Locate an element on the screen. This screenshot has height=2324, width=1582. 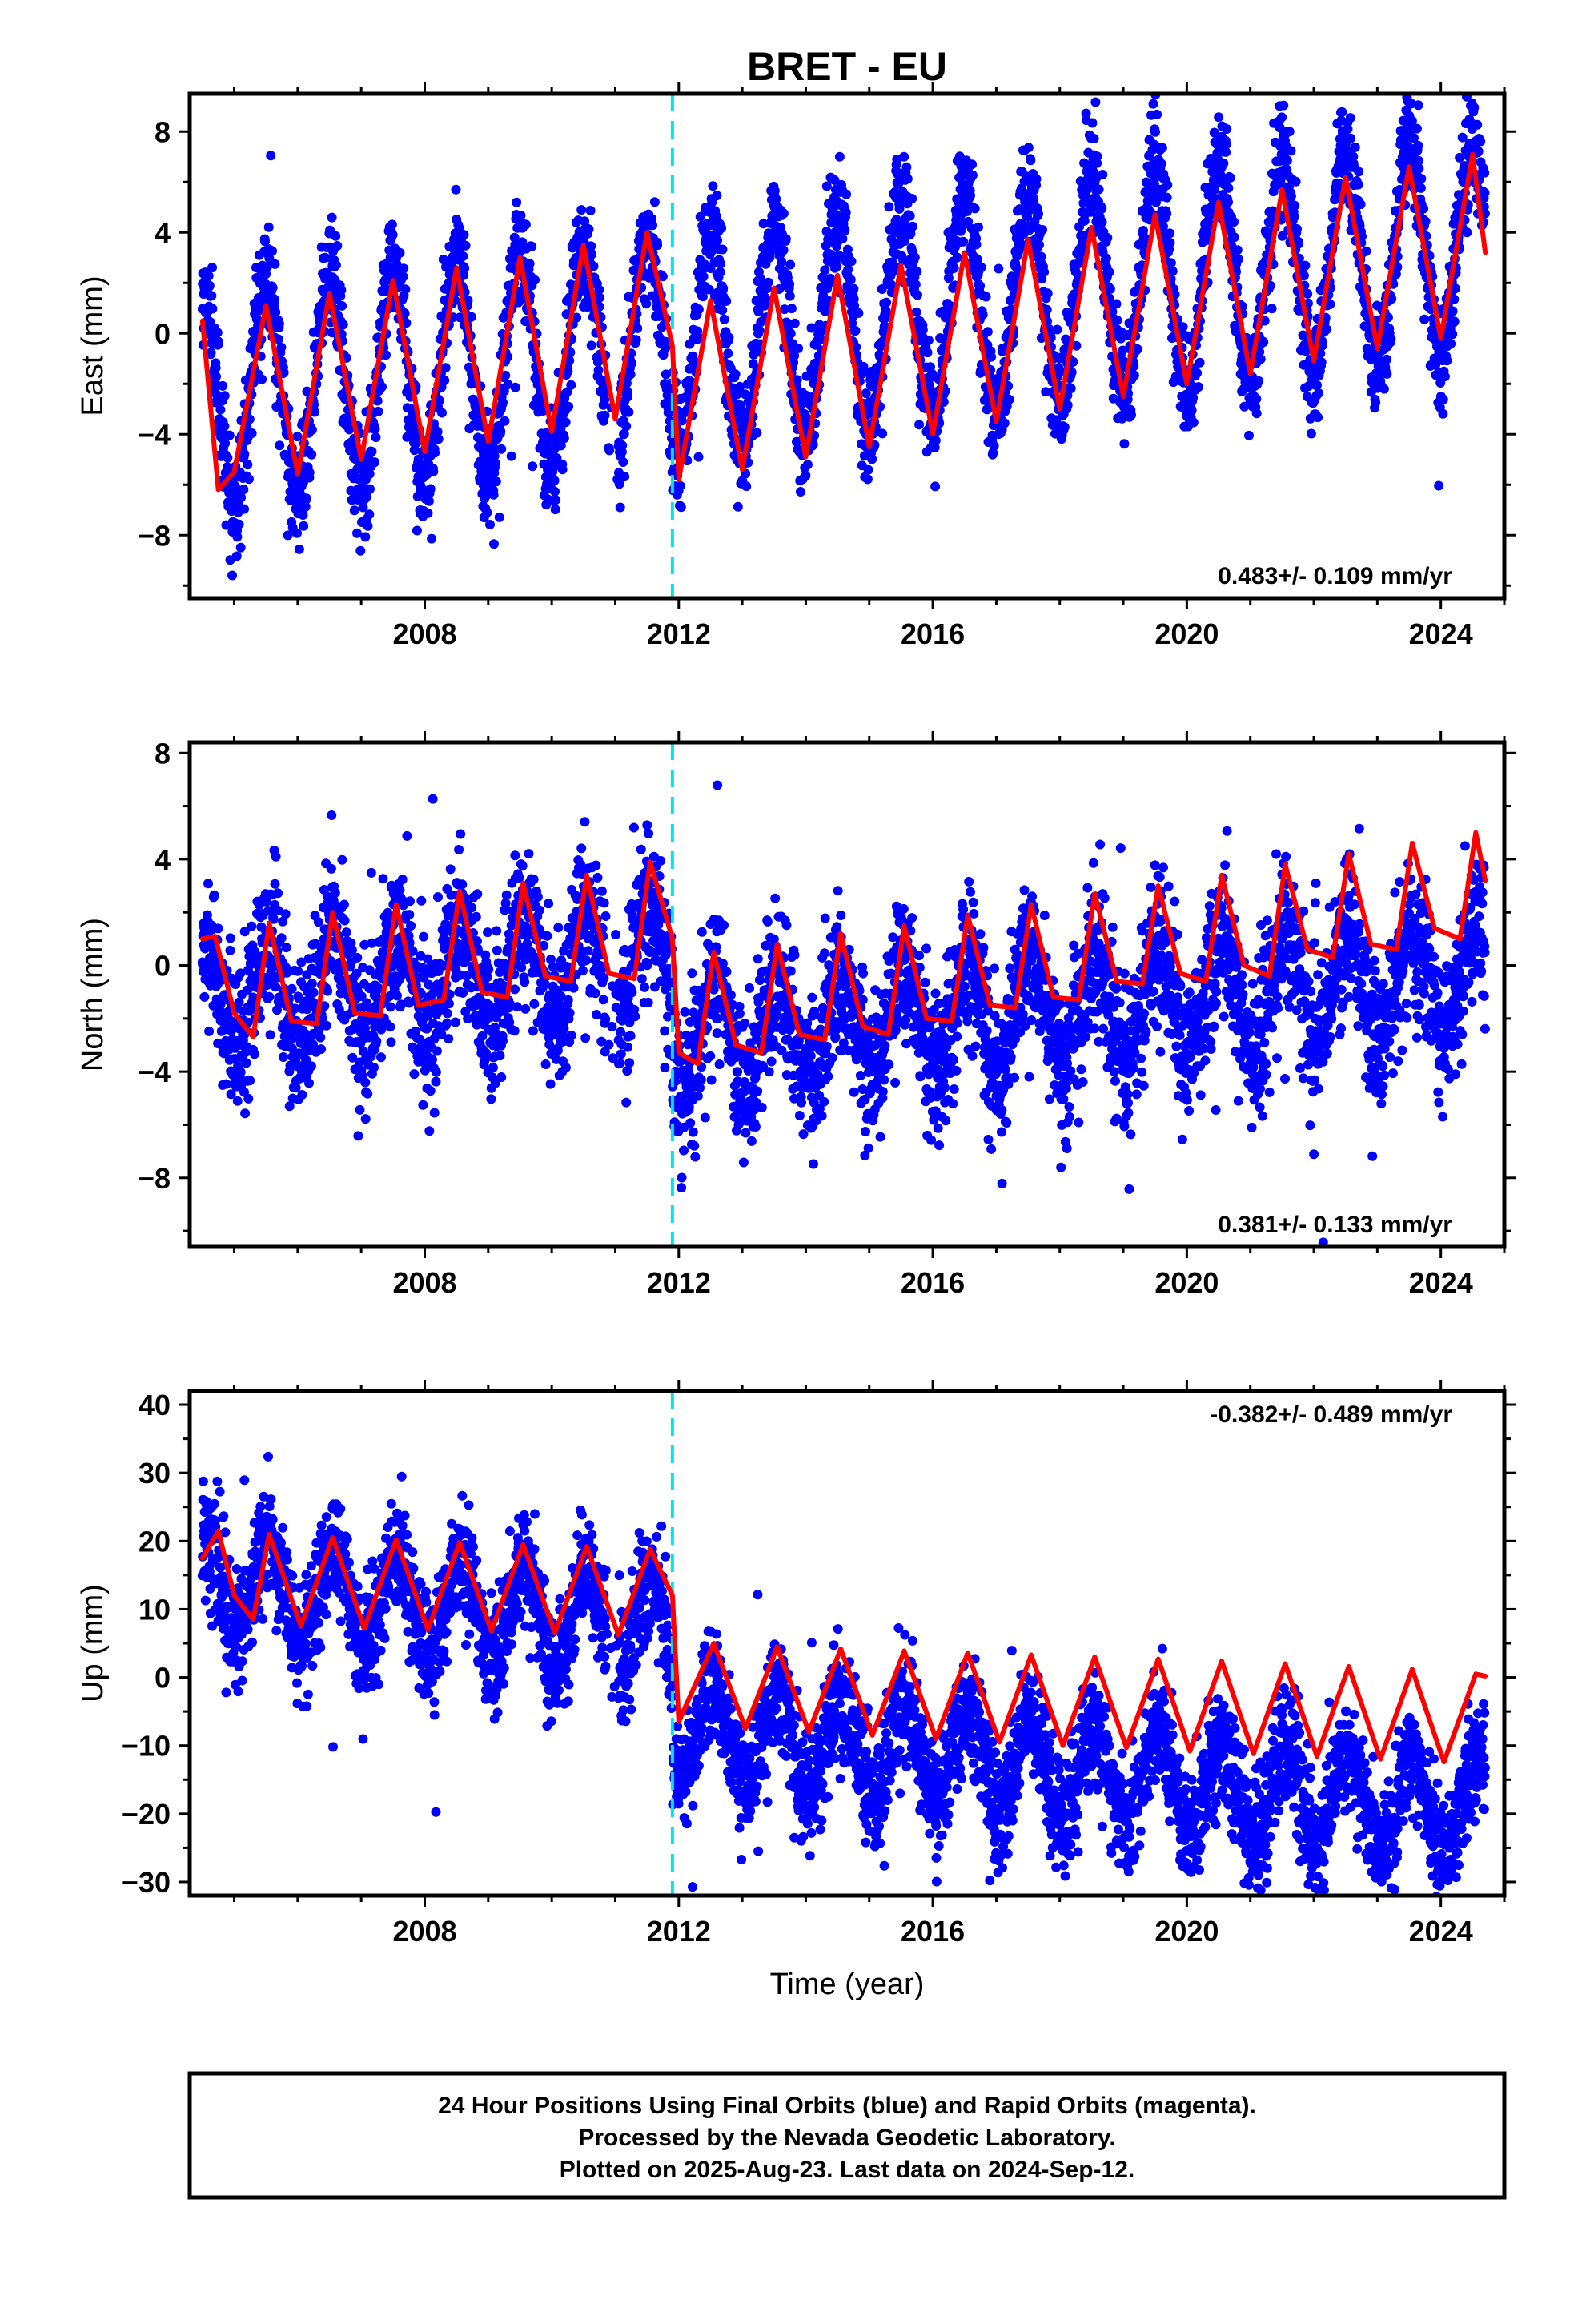
y-tick-label-east: 4 is located at coordinates (163, 232).